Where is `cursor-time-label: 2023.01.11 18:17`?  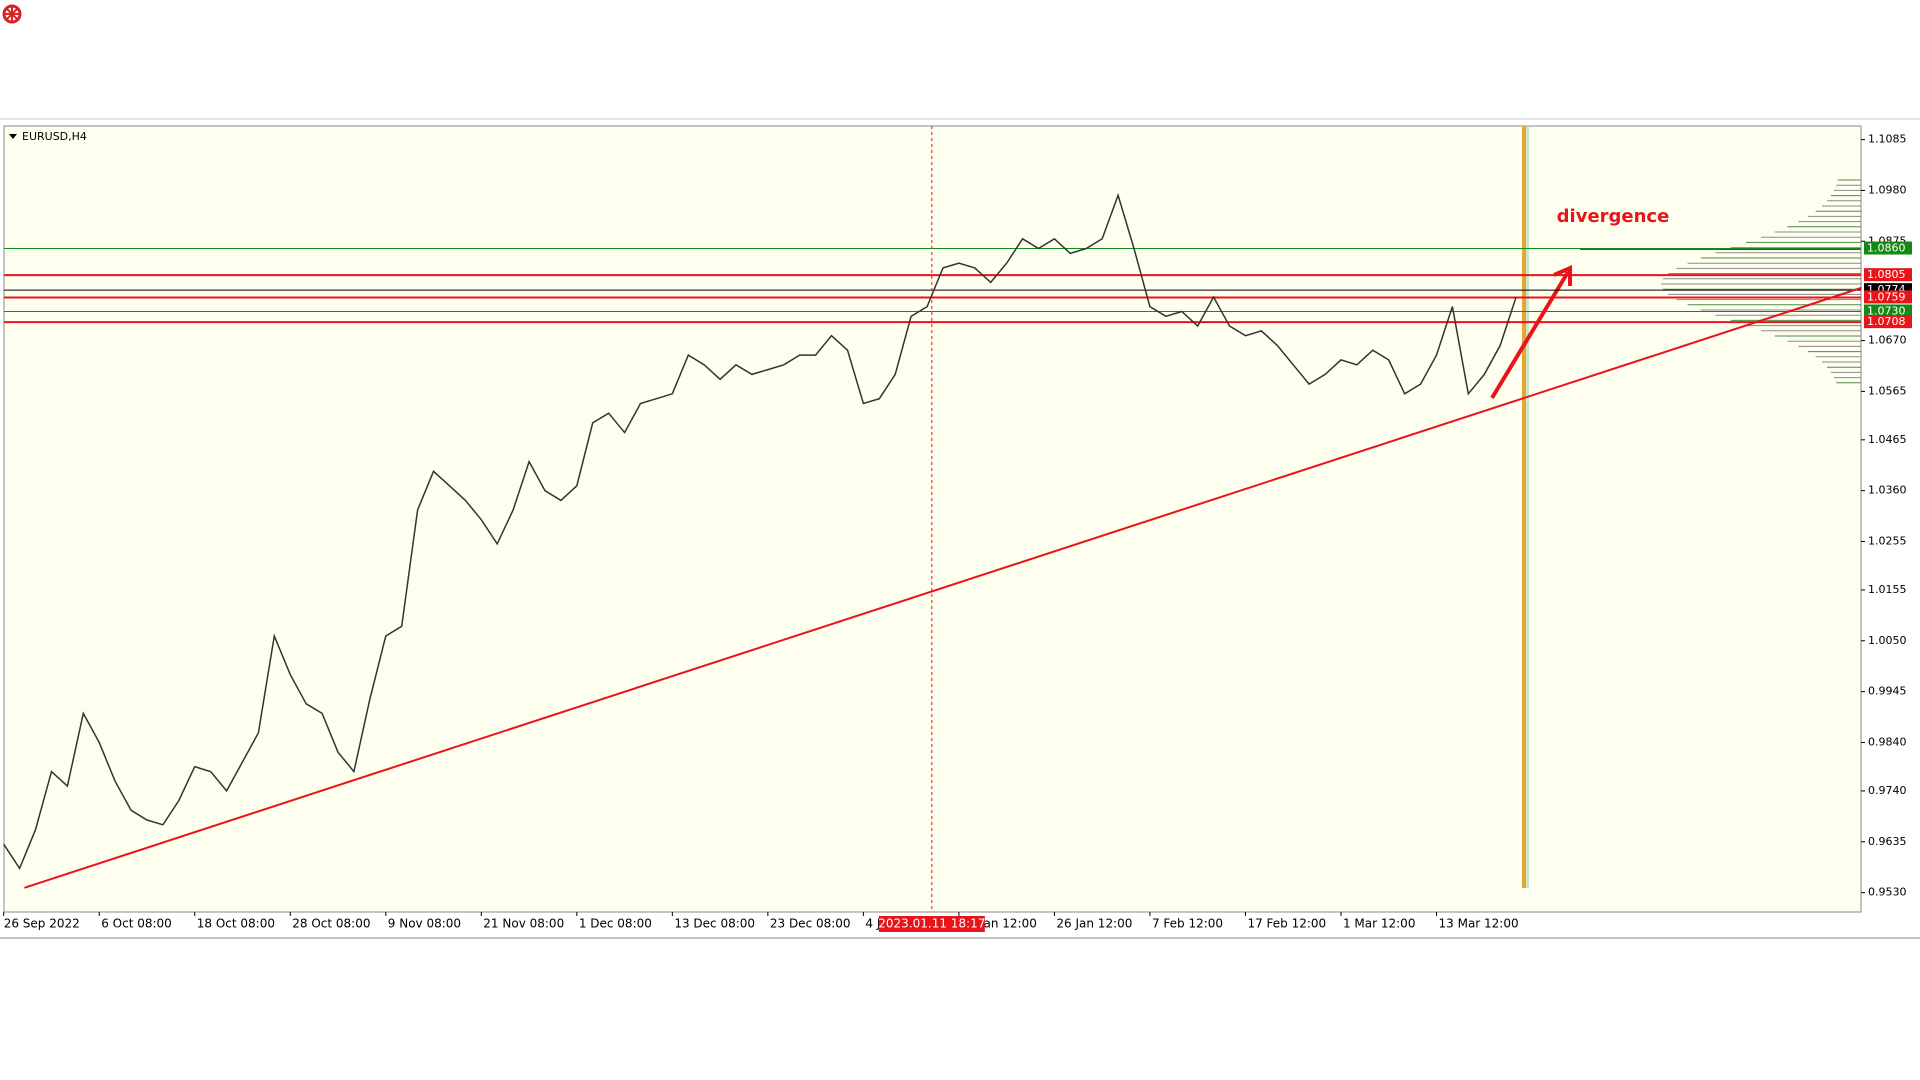
cursor-time-label: 2023.01.11 18:17 is located at coordinates (931, 924).